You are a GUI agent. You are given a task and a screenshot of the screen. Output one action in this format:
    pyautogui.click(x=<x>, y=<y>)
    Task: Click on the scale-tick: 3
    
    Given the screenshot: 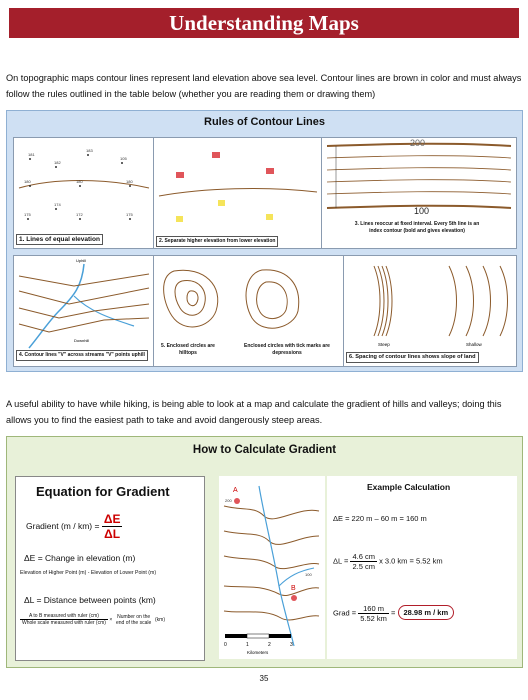 What is the action you would take?
    pyautogui.click(x=291, y=645)
    